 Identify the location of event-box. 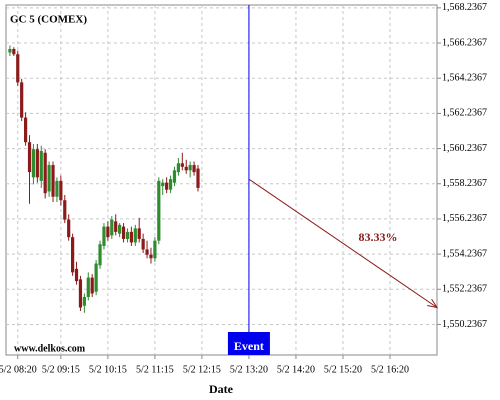
(248, 343).